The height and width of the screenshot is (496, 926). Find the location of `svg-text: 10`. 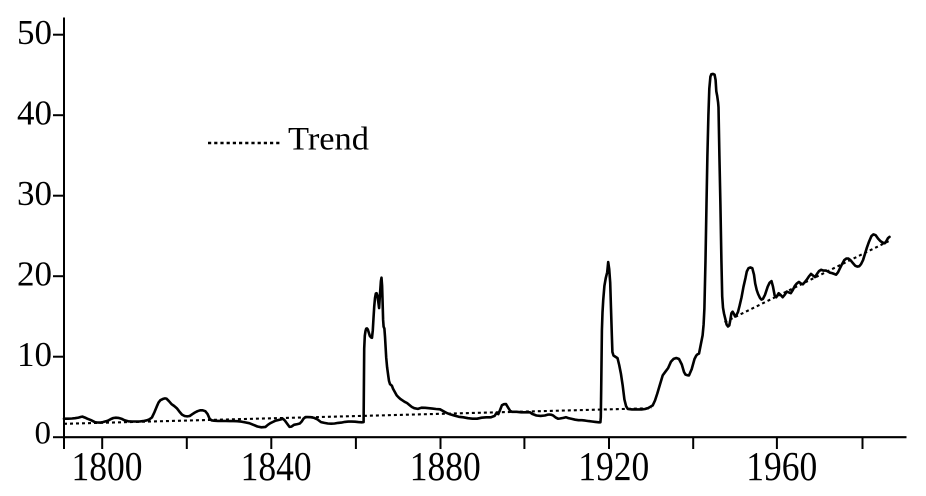

svg-text: 10 is located at coordinates (34, 354).